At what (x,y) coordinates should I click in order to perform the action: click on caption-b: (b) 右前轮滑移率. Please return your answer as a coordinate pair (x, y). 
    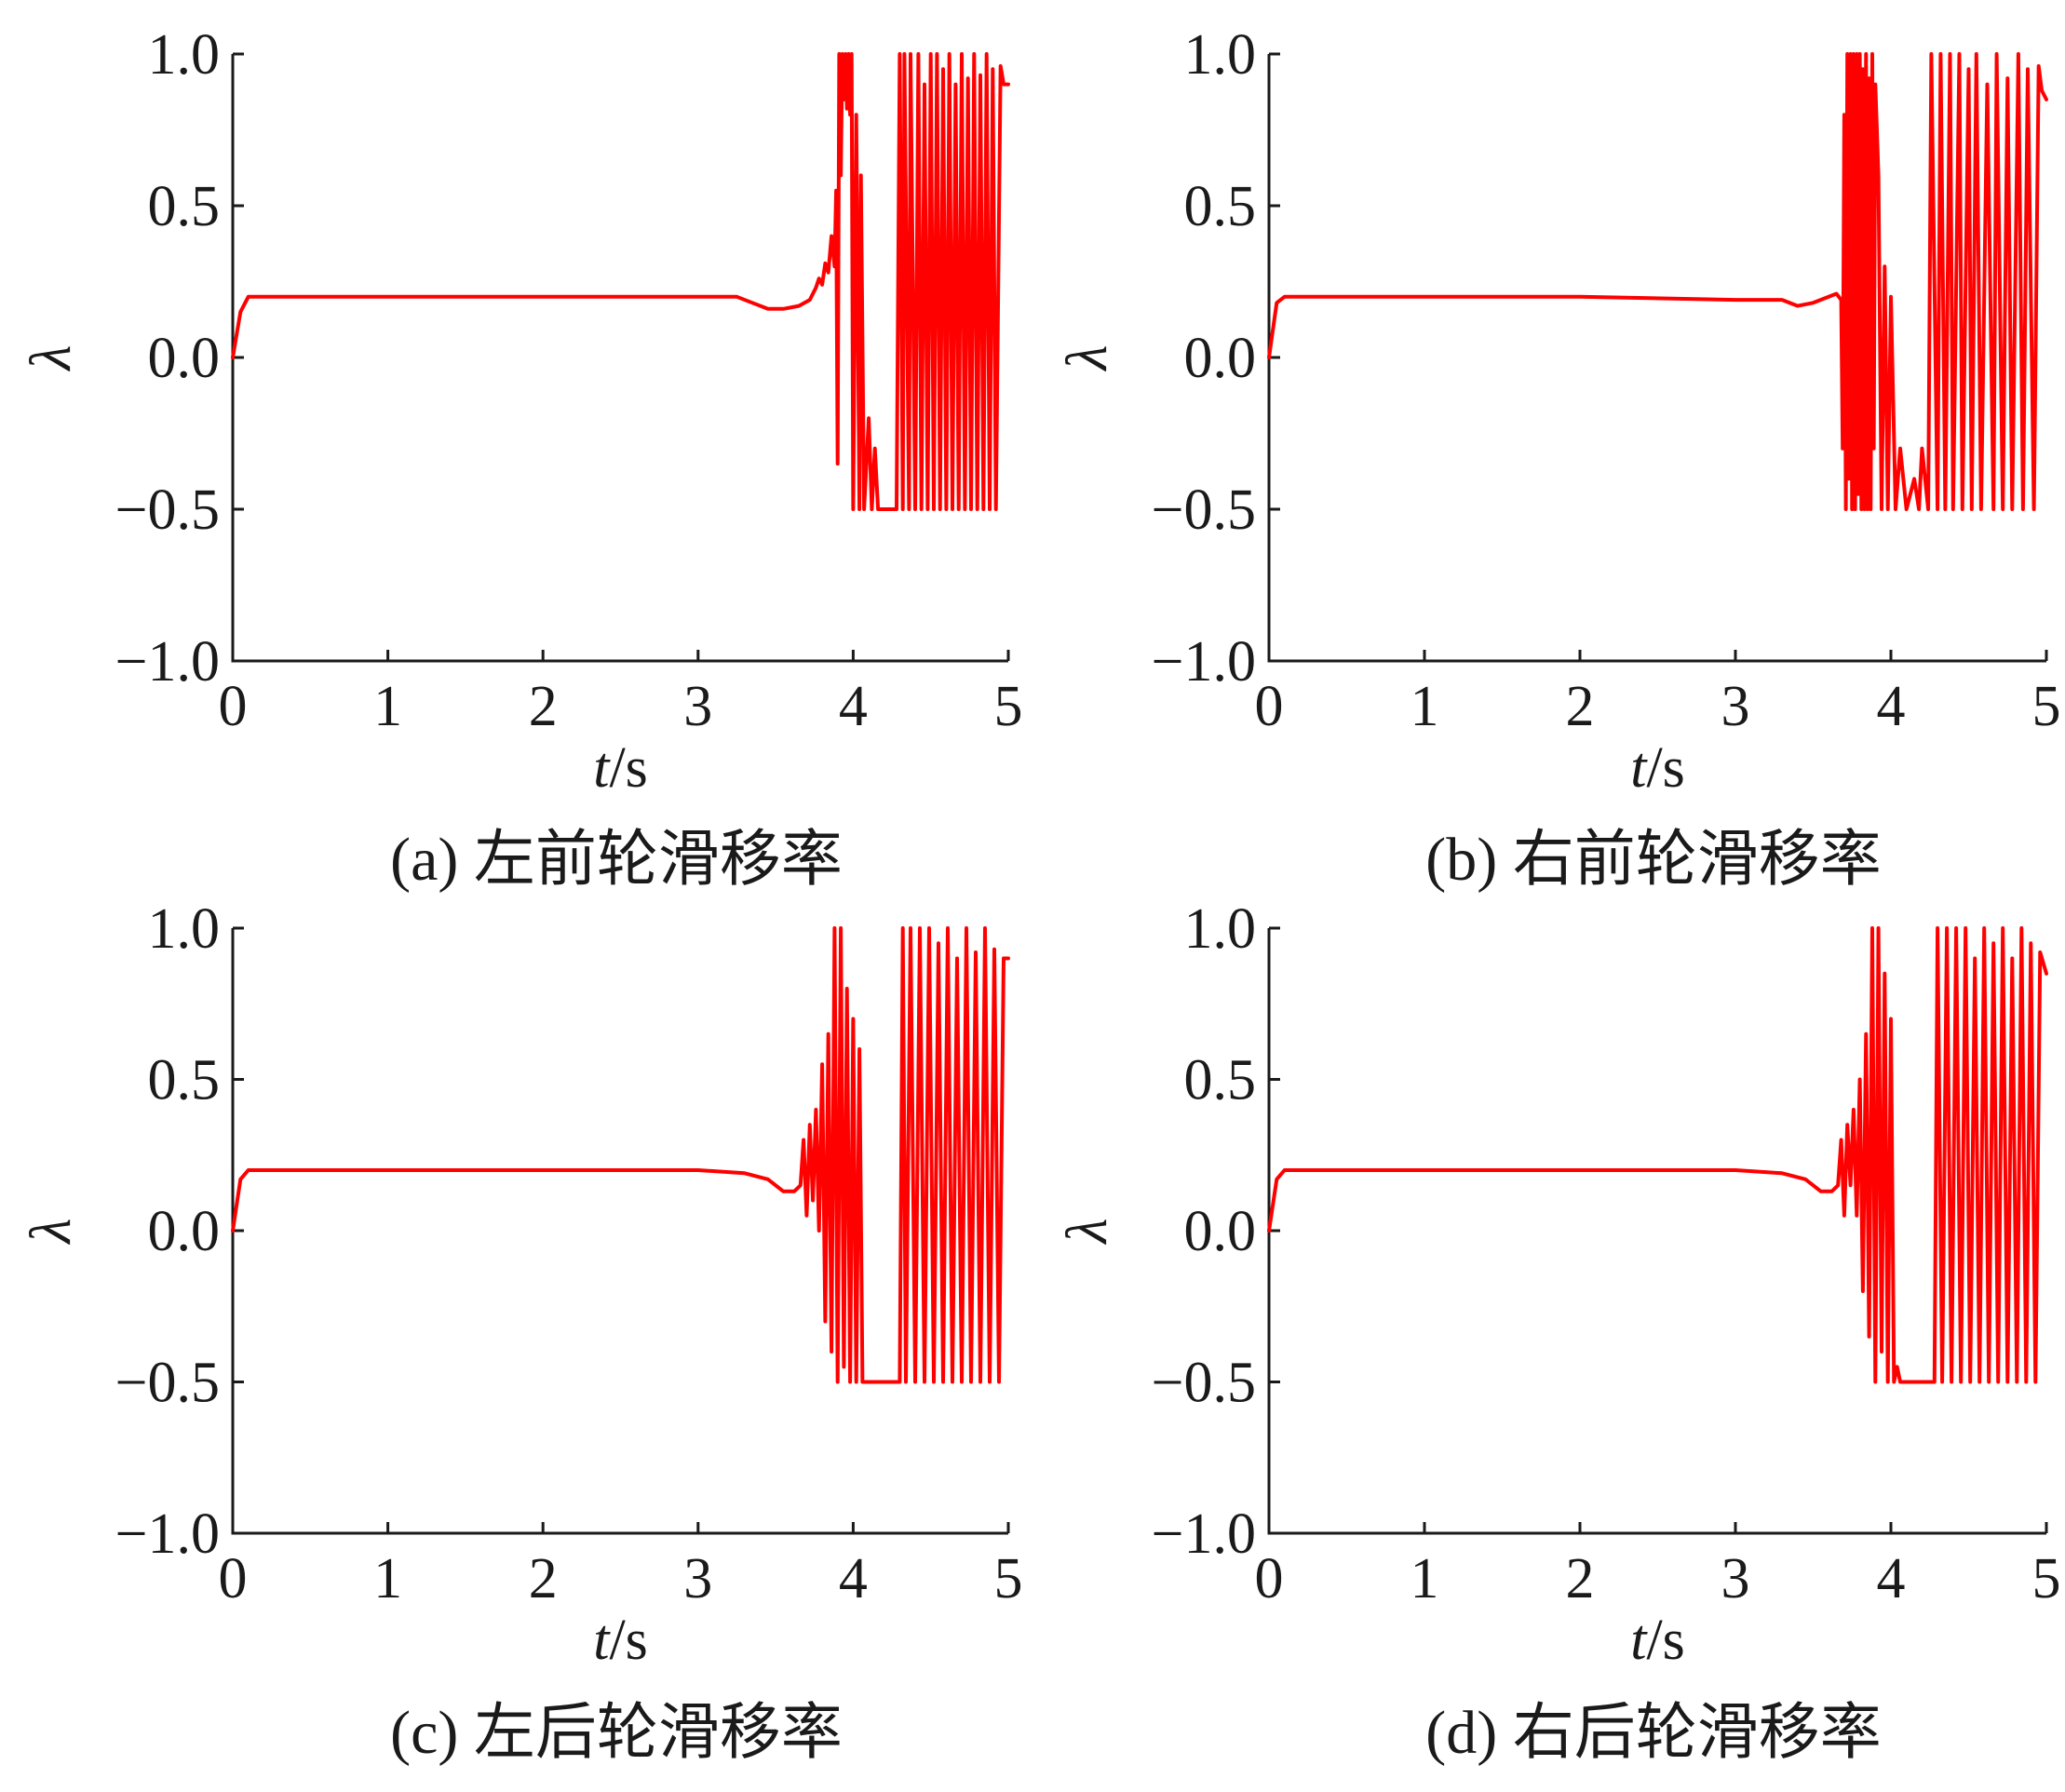
    Looking at the image, I should click on (1653, 860).